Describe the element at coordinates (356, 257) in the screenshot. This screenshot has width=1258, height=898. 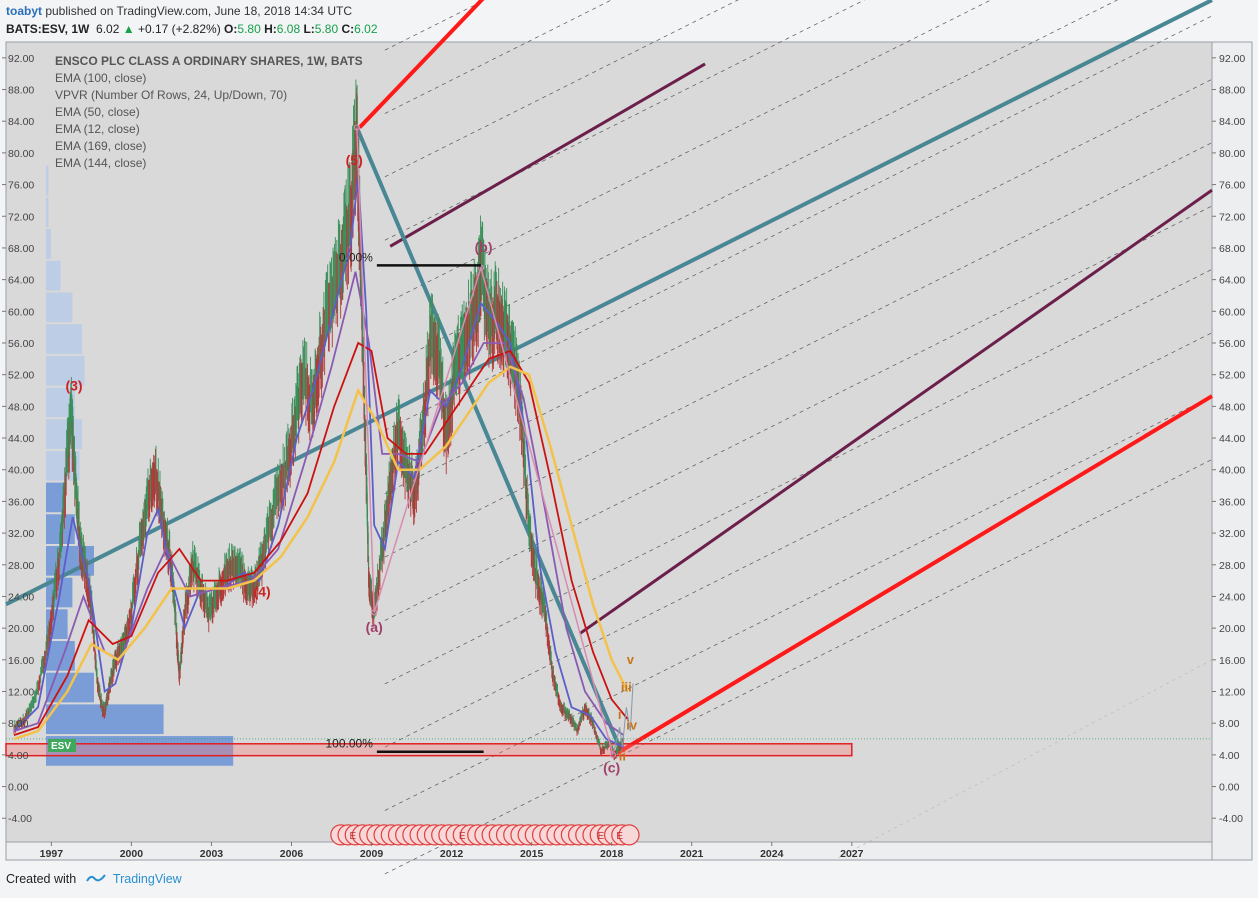
I see `fib-level-label: 0.00%` at that location.